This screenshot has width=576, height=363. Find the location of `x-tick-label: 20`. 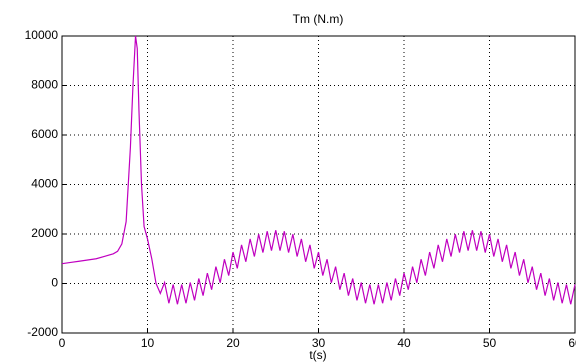

x-tick-label: 20 is located at coordinates (233, 343).